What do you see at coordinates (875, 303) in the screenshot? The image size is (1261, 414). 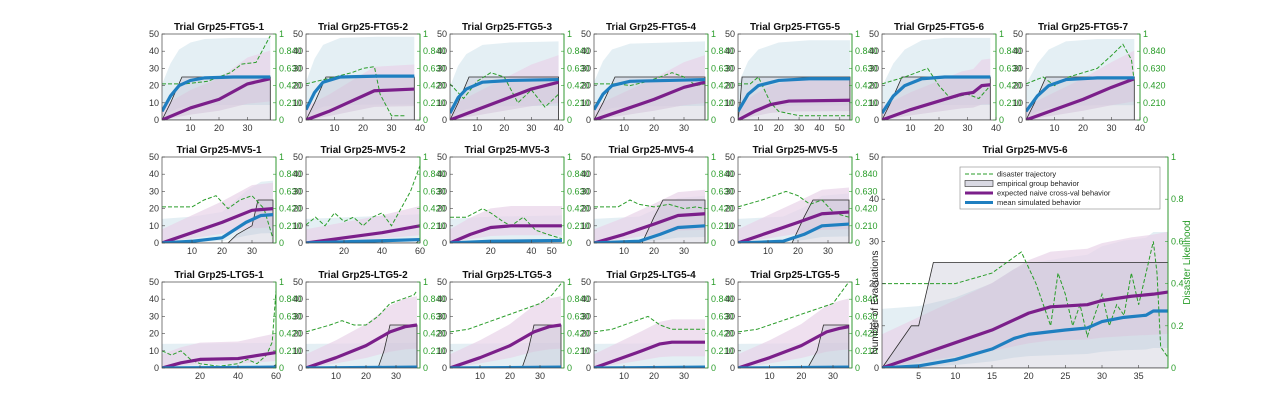 I see `y-axis-label: Number of Evacuations` at bounding box center [875, 303].